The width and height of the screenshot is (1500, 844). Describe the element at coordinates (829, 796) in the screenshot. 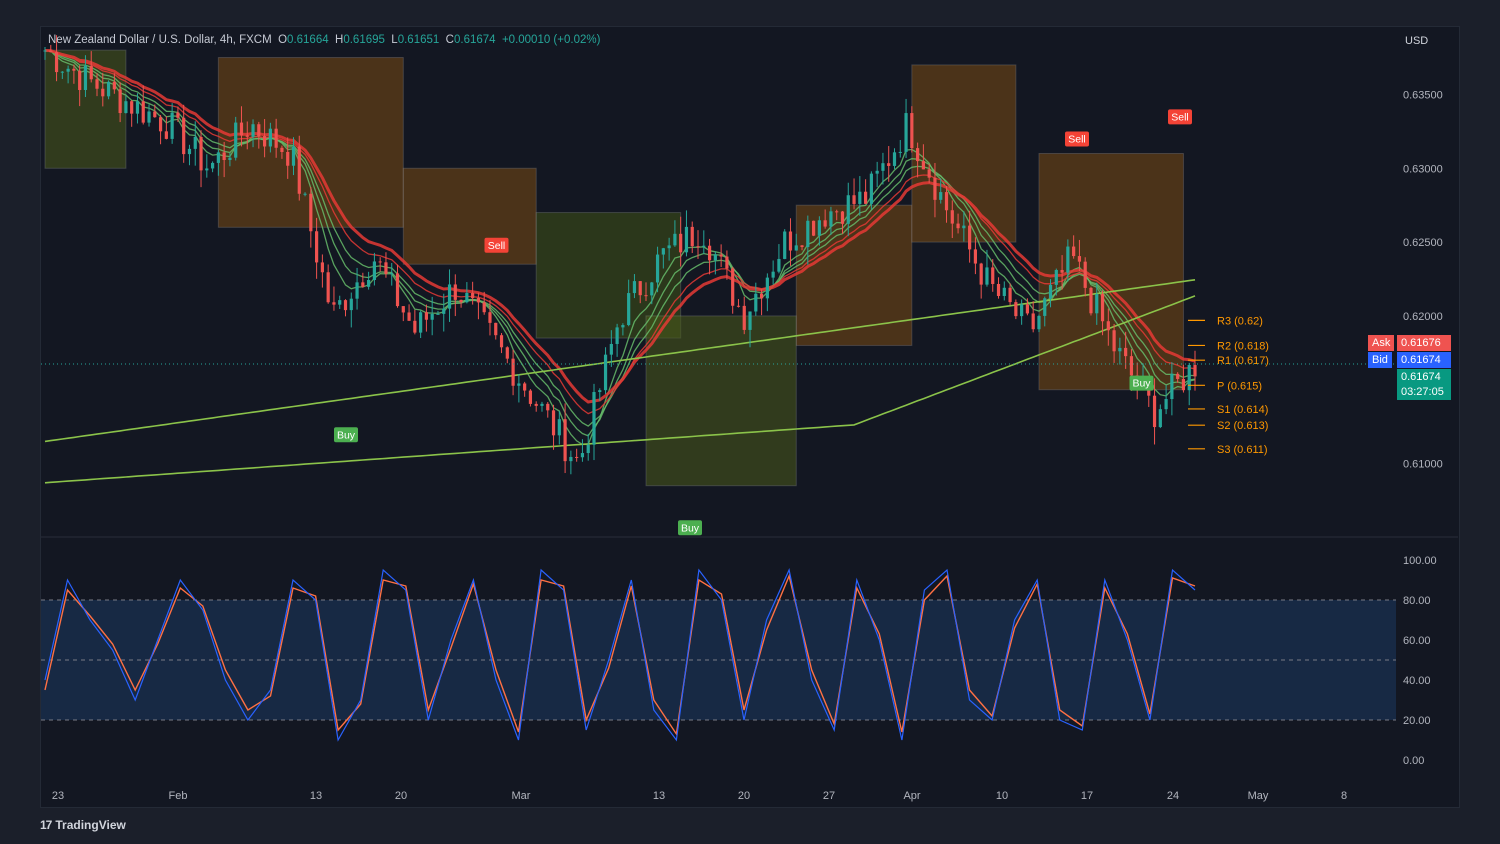

I see `time-tick-label: 27` at that location.